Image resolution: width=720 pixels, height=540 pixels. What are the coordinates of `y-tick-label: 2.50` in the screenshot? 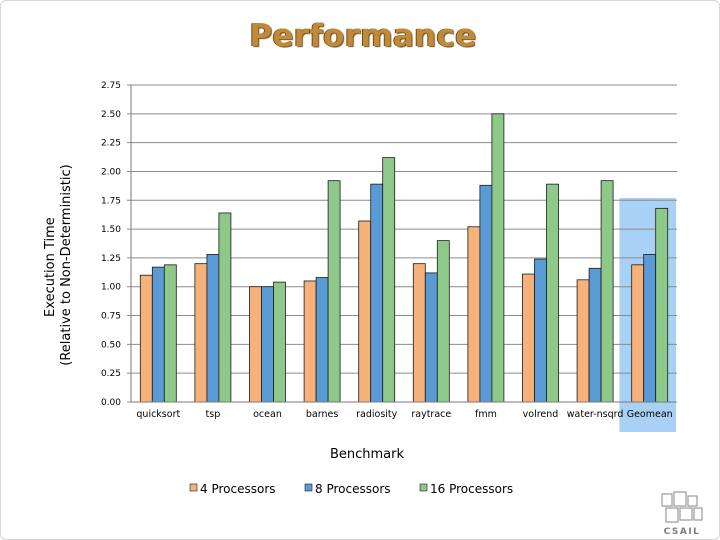 It's located at (111, 115).